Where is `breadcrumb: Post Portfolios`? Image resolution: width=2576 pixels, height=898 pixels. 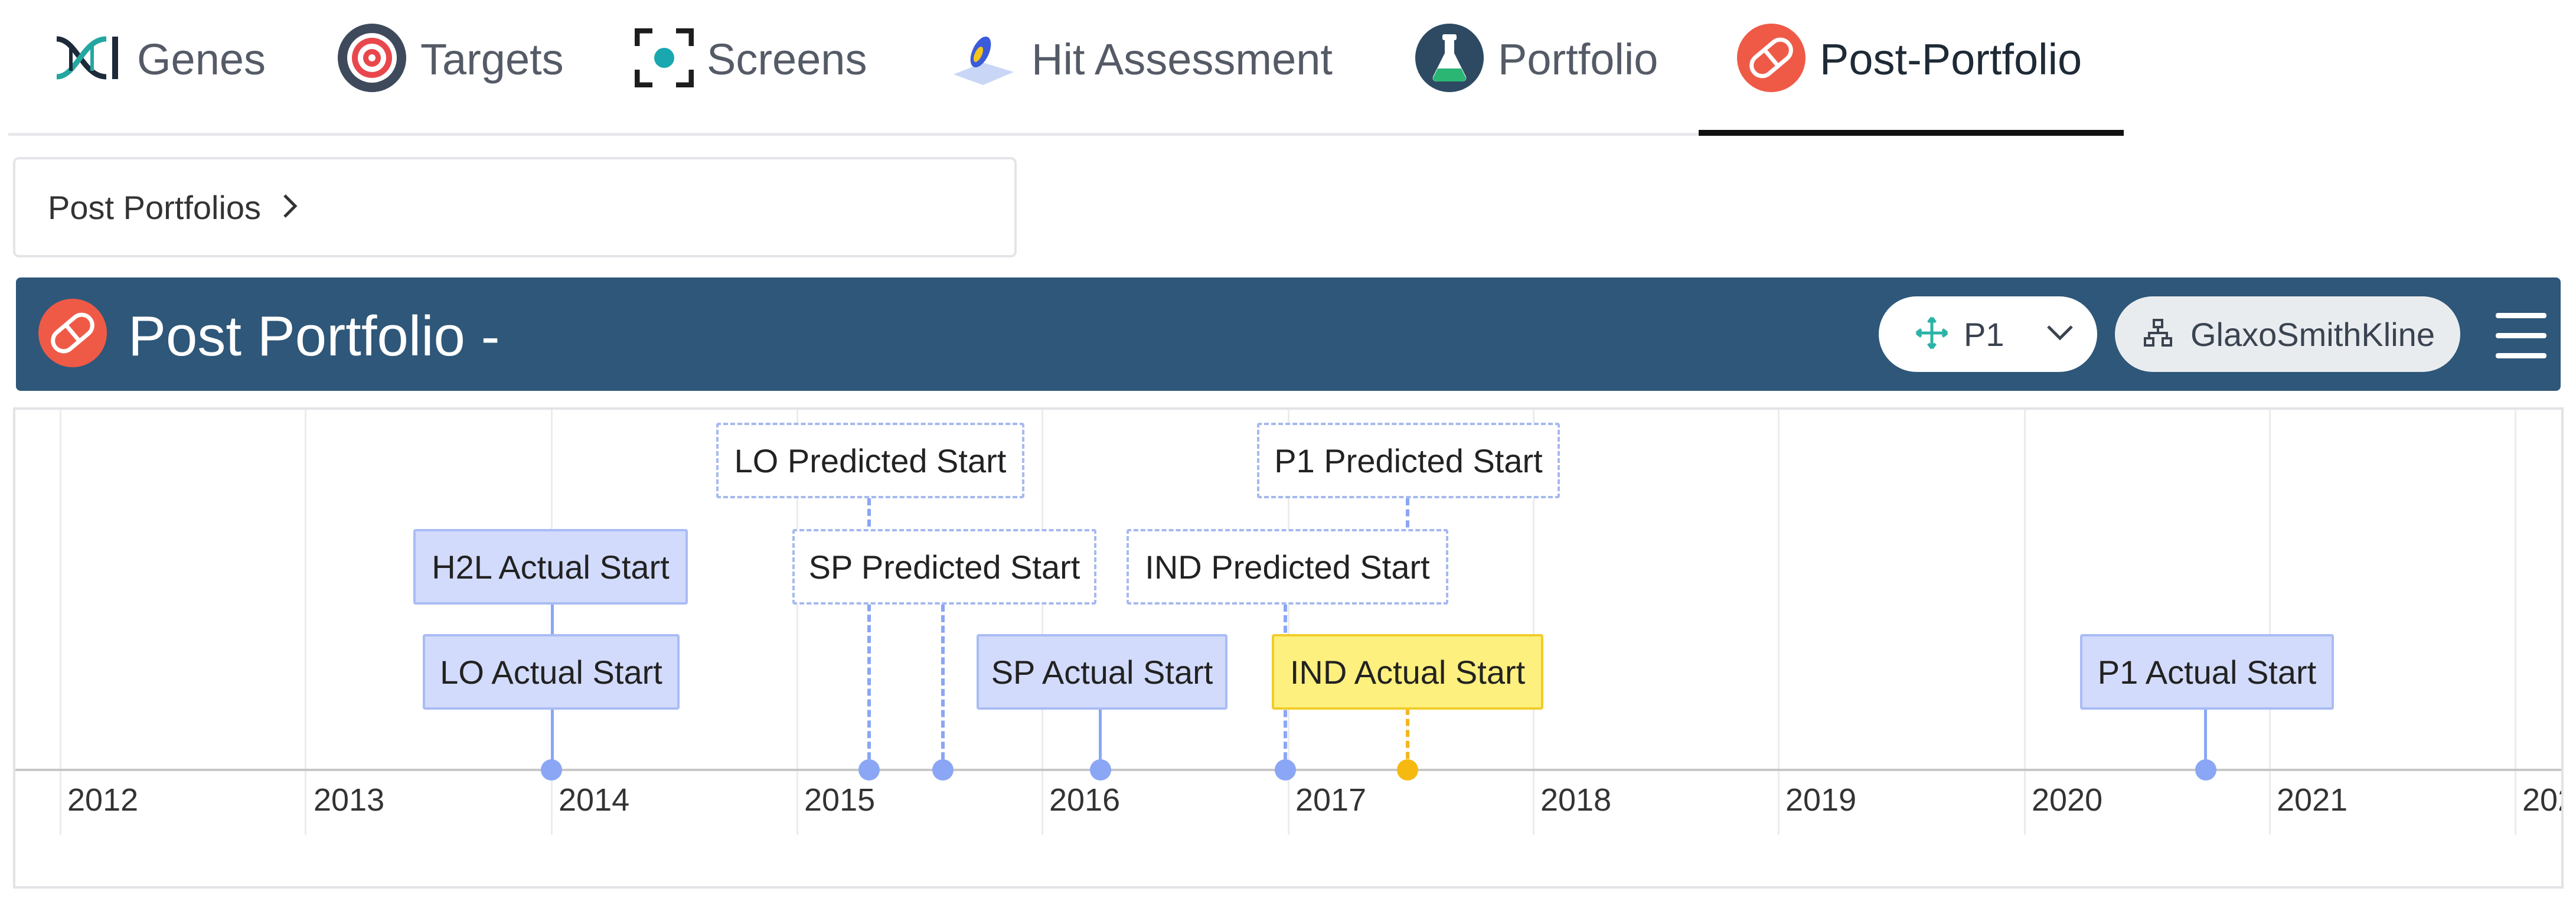 breadcrumb: Post Portfolios is located at coordinates (515, 207).